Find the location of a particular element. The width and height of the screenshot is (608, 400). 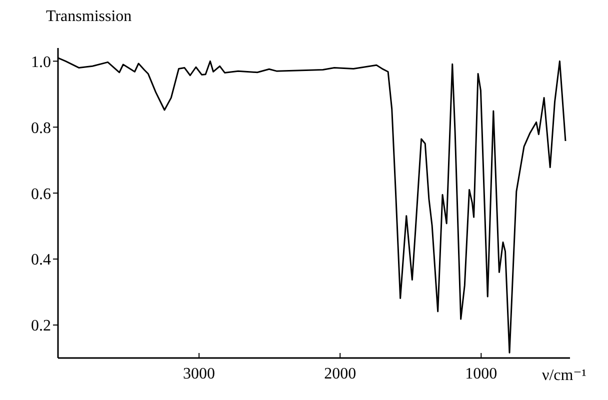

y-tick-label: 0.2 is located at coordinates (41, 326).